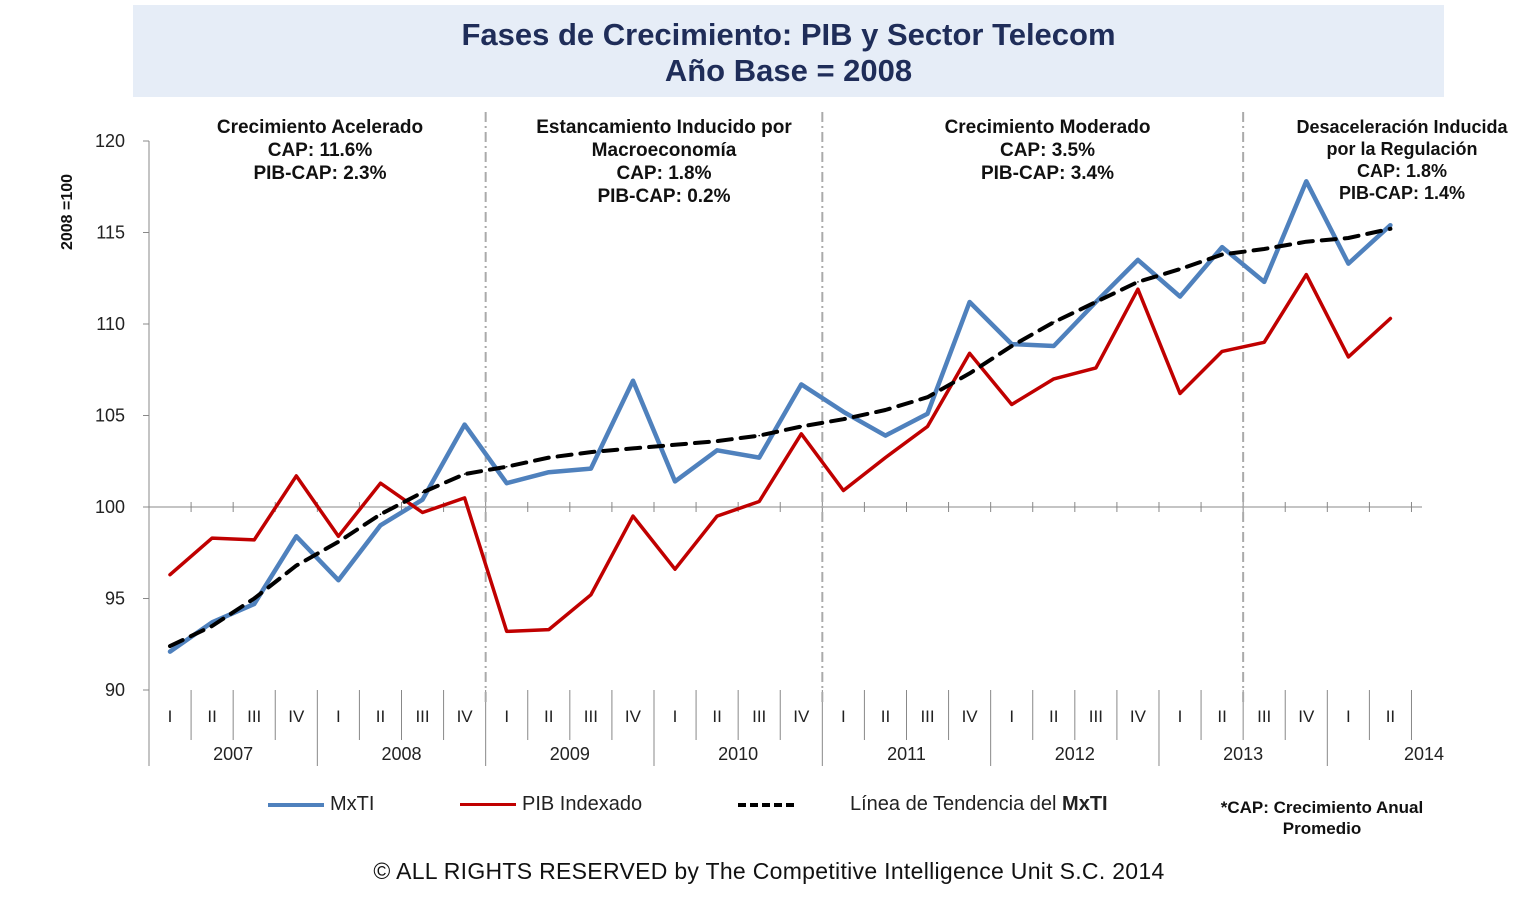  I want to click on footnote-line-1: *CAP: Crecimiento Anual, so click(1322, 807).